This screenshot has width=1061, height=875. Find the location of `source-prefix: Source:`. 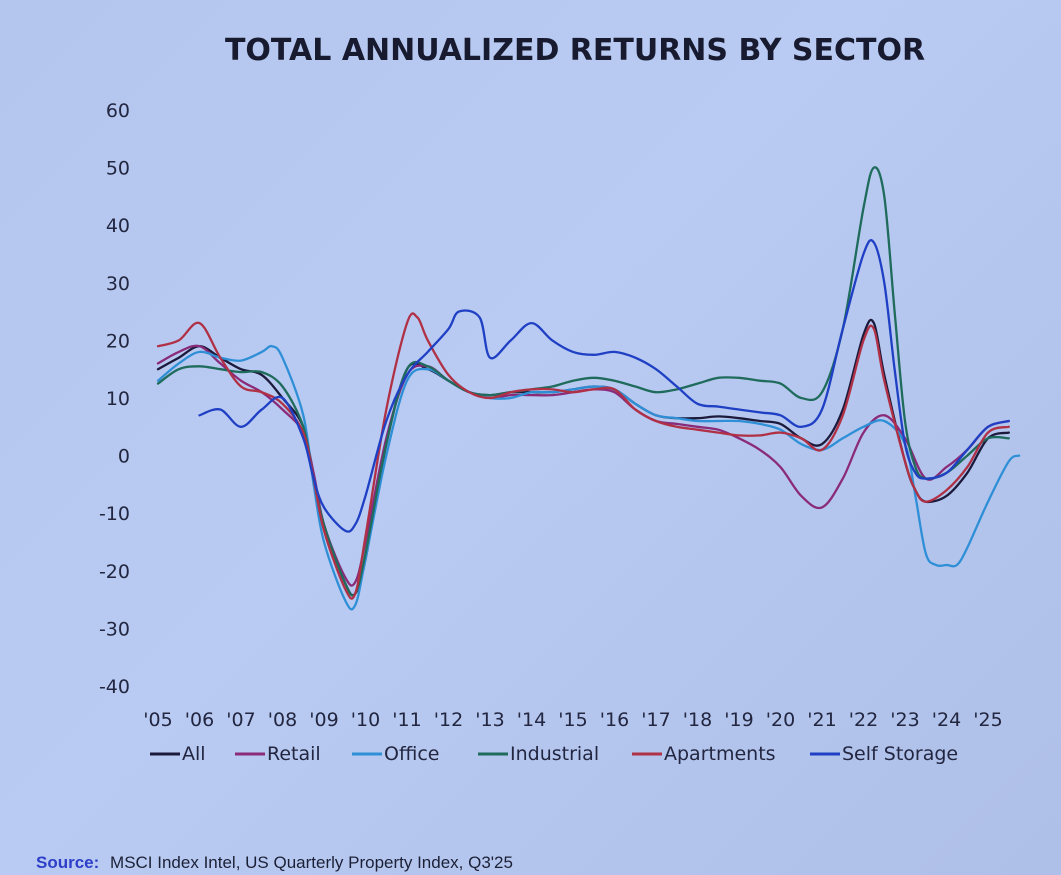

source-prefix: Source: is located at coordinates (67, 862).